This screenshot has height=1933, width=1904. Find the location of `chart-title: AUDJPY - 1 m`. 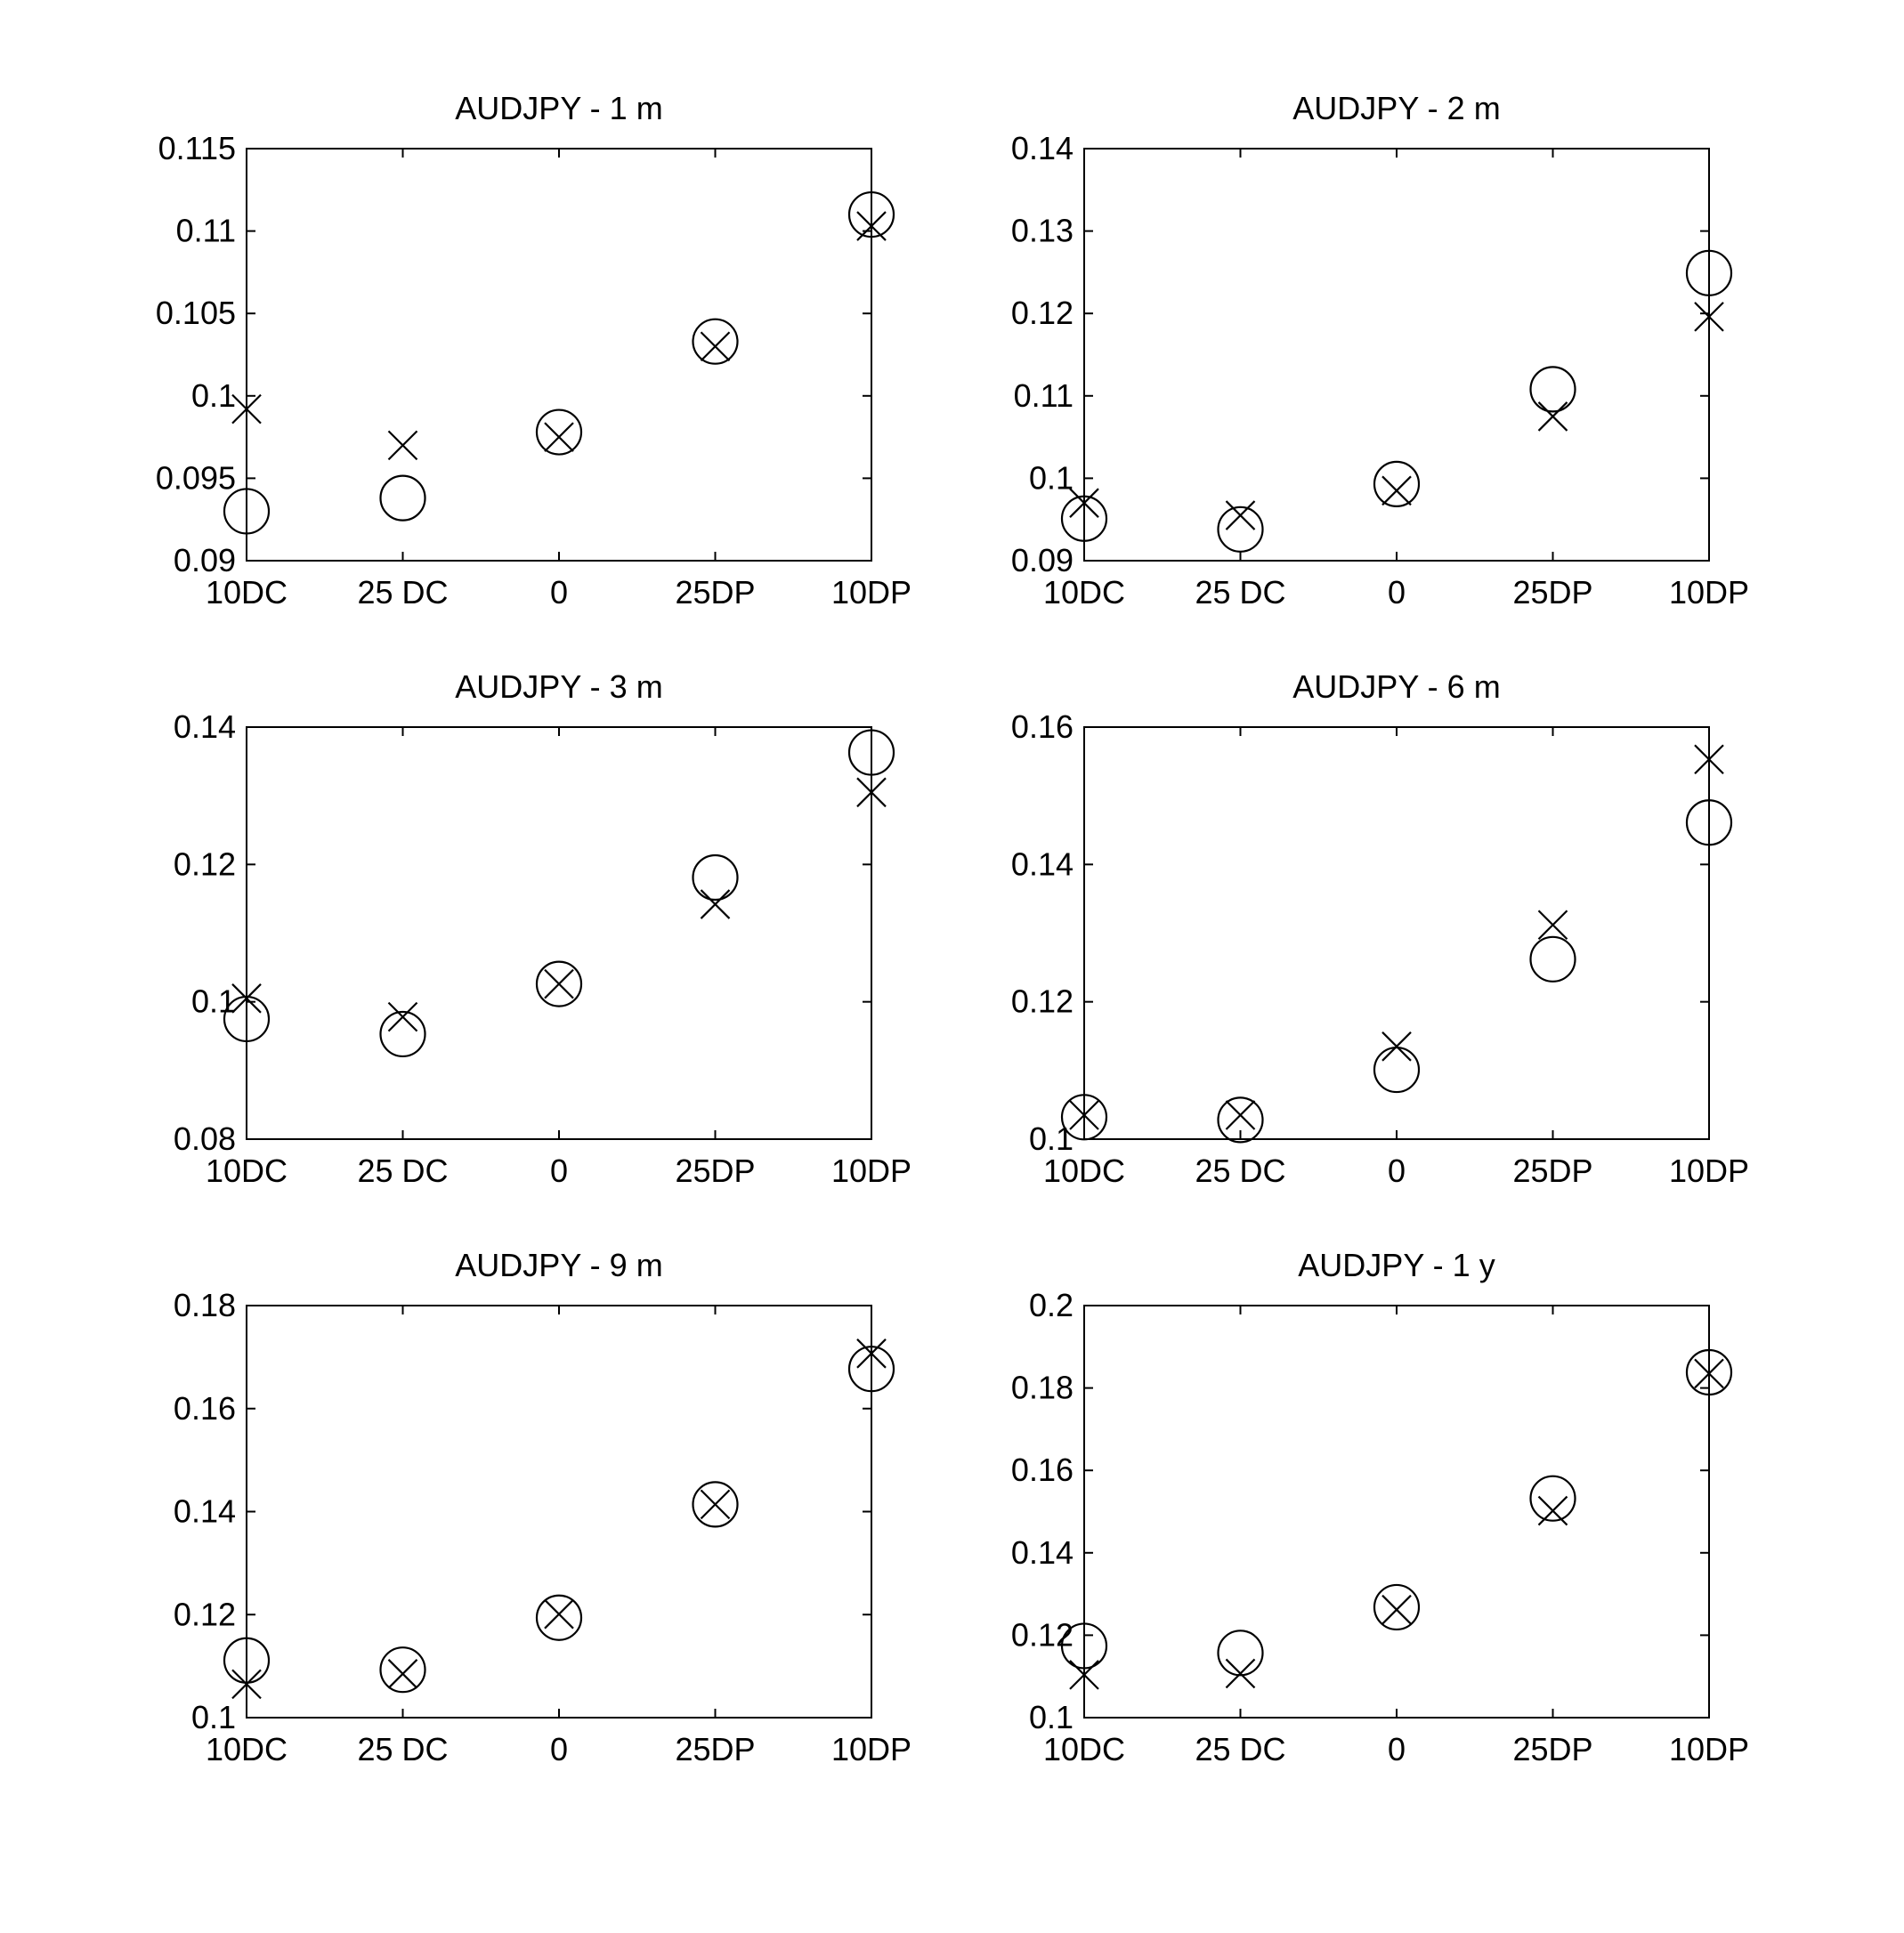

chart-title: AUDJPY - 1 m is located at coordinates (558, 108).